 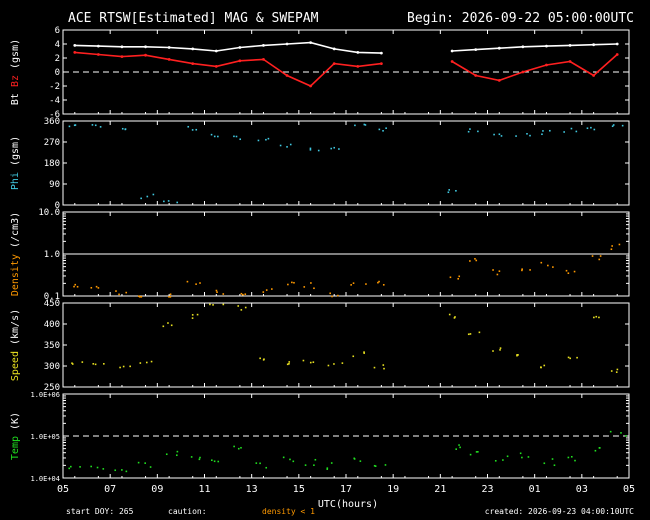 I want to click on y-axis-label-phi: Phi (gsm), so click(x=15, y=163).